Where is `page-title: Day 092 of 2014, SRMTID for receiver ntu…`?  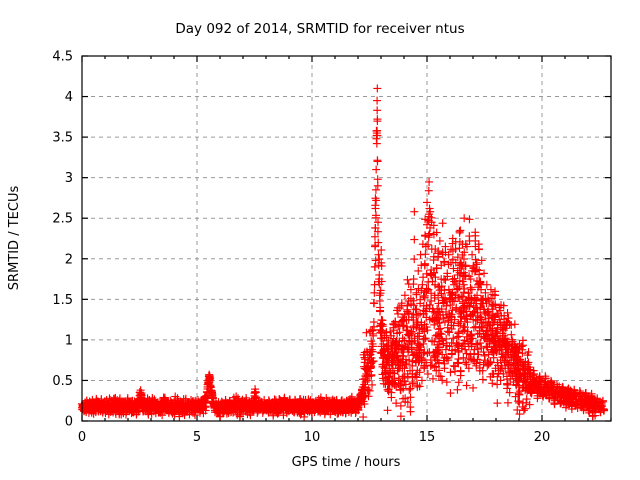
page-title: Day 092 of 2014, SRMTID for receiver ntu… is located at coordinates (319, 29).